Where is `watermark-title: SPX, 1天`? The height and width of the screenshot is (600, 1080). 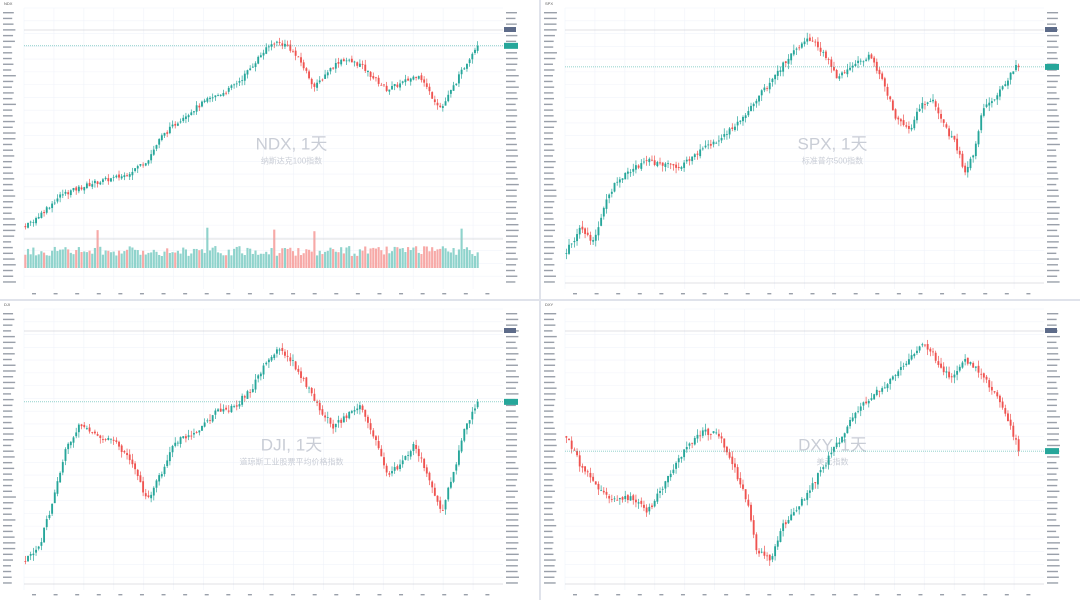 watermark-title: SPX, 1天 is located at coordinates (833, 144).